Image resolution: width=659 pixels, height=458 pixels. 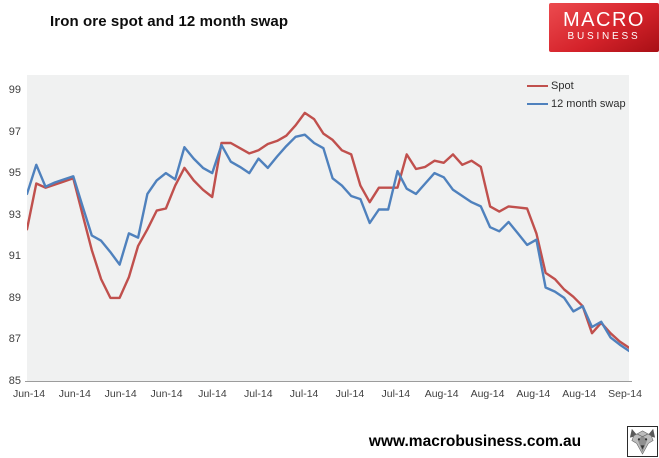 I want to click on logo-text-business: BUSINESS, so click(x=604, y=36).